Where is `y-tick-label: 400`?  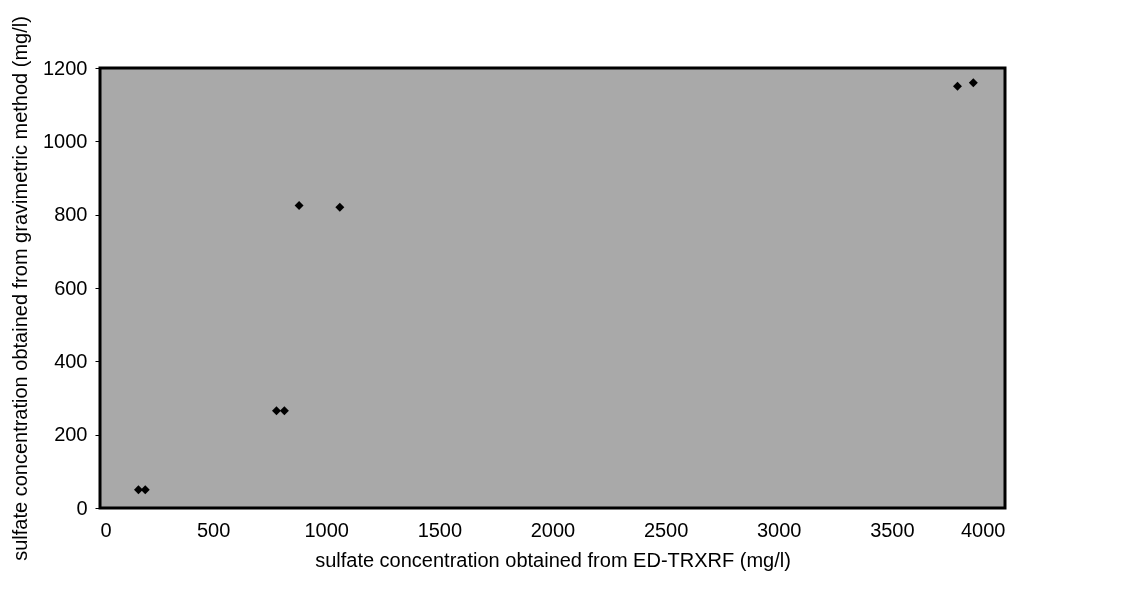 y-tick-label: 400 is located at coordinates (71, 360).